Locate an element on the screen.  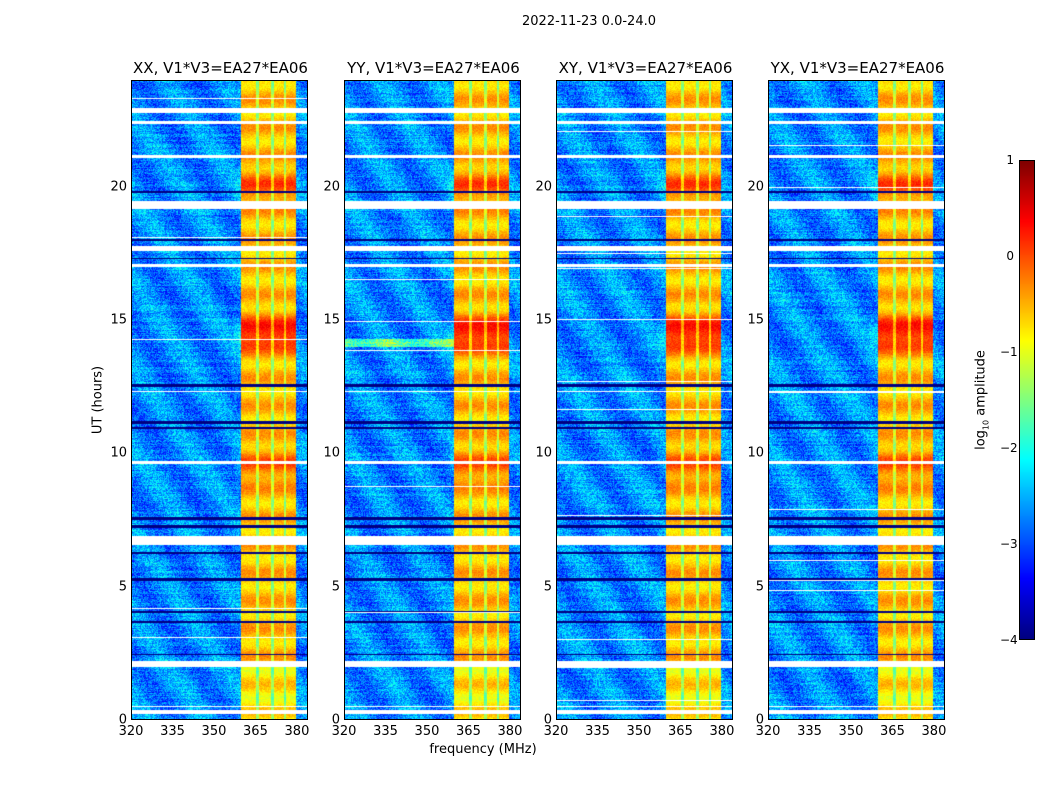
colorbar-tick-label: 1 is located at coordinates (1010, 160).